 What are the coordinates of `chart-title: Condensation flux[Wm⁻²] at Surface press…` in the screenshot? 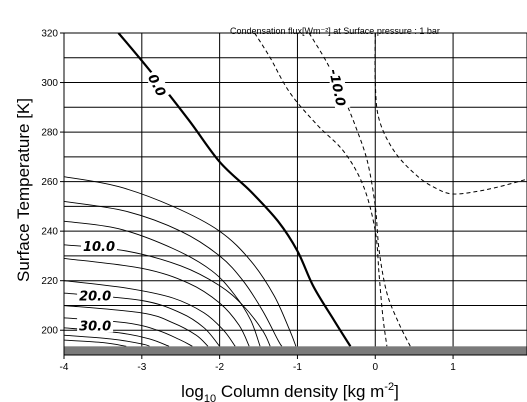 It's located at (335, 31).